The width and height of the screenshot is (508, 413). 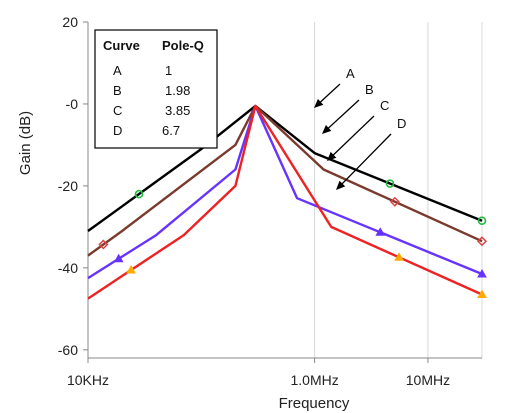 I want to click on legend-row-q: 1, so click(x=168, y=70).